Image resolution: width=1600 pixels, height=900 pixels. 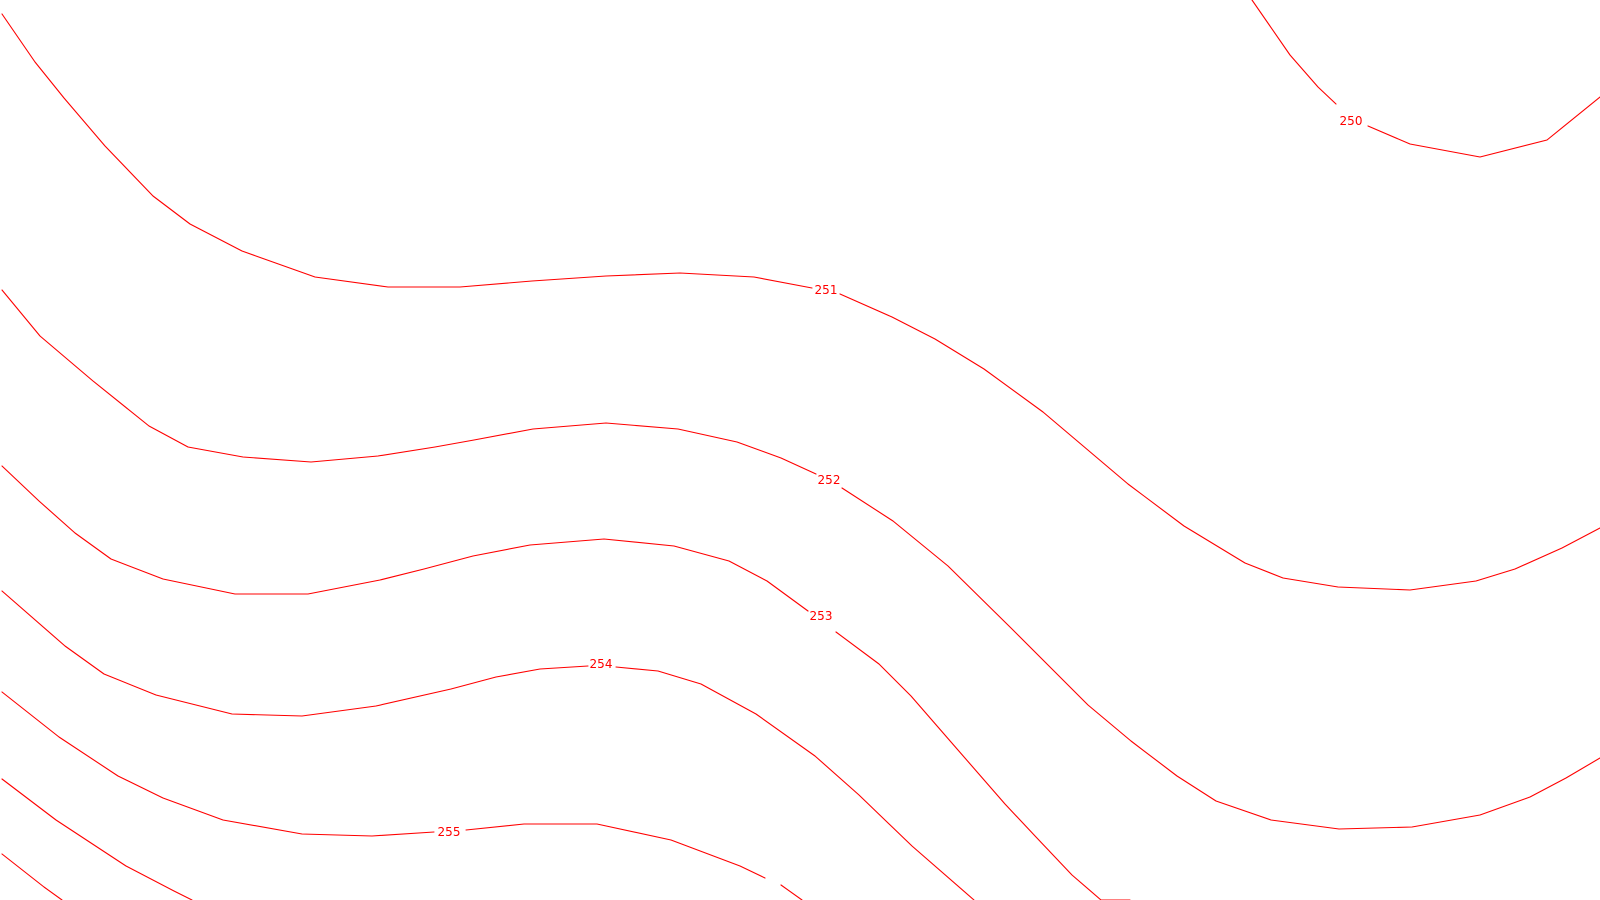 What do you see at coordinates (1351, 121) in the screenshot?
I see `contour-label-250: 250` at bounding box center [1351, 121].